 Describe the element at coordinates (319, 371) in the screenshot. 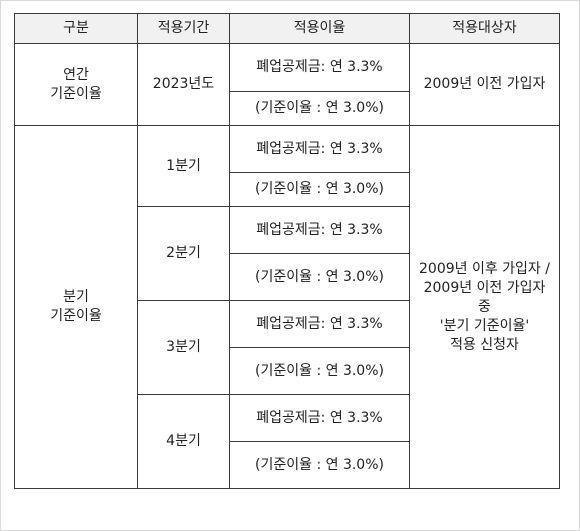

I see `q3-rate-base: (기준이율 : 연 3.0%)` at that location.